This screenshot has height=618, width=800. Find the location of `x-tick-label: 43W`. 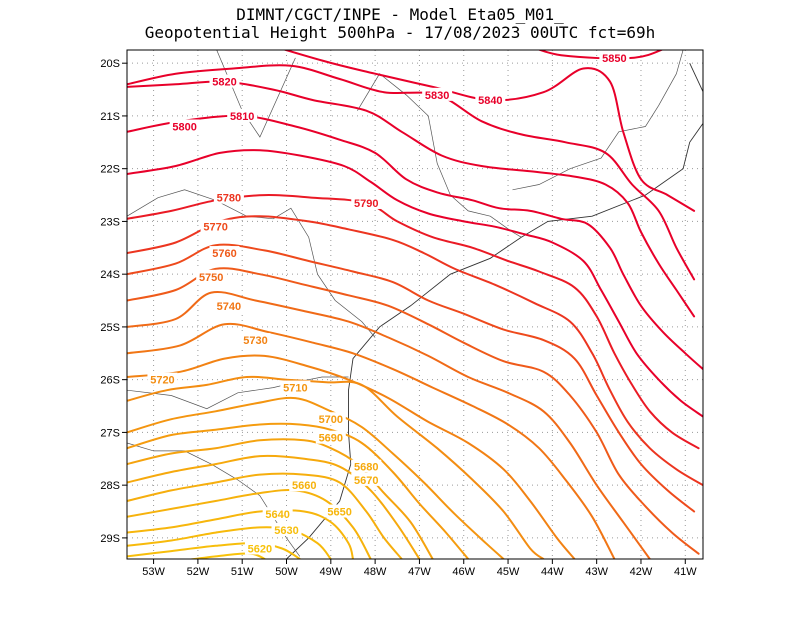

x-tick-label: 43W is located at coordinates (596, 572).